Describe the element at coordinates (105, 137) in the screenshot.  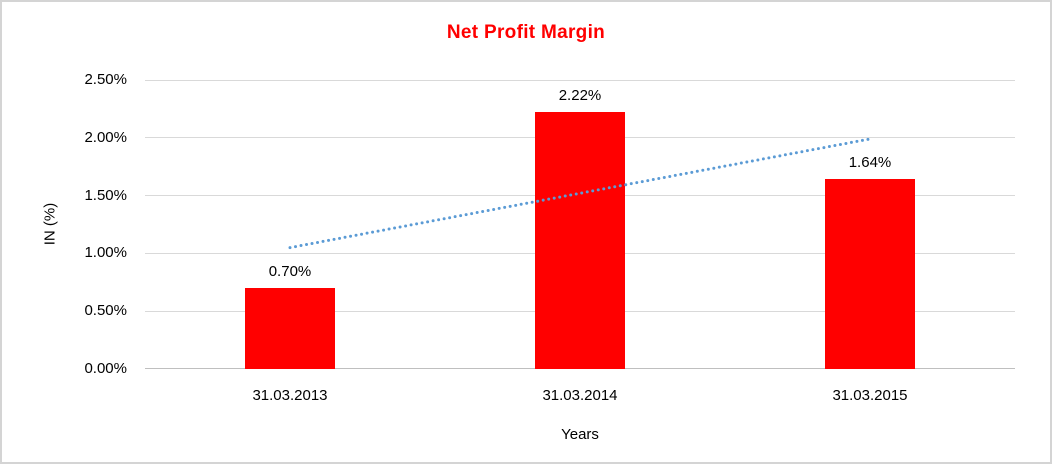
I see `y-tick-label: 2.00%` at that location.